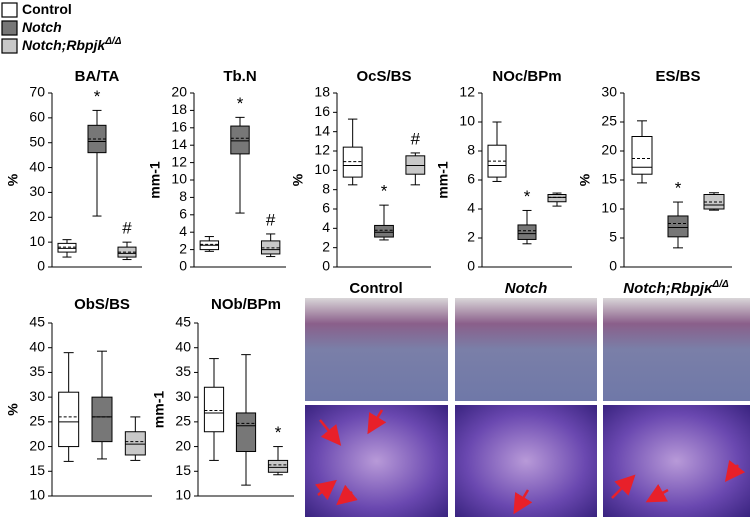 The image size is (750, 522). Describe the element at coordinates (37, 141) in the screenshot. I see `y-tick-label: 50` at that location.